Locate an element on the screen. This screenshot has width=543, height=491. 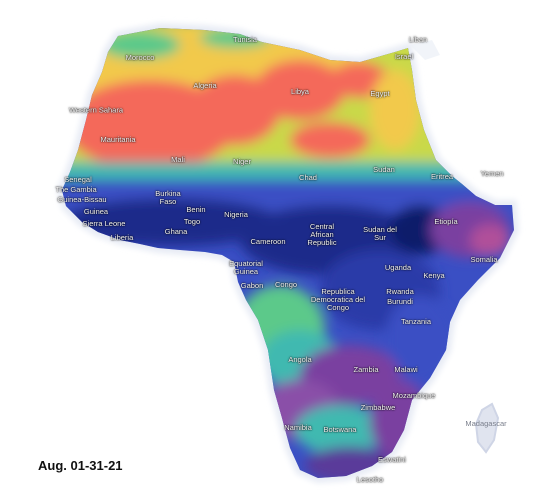
label-ethiopia: Etiopía is located at coordinates (446, 221).